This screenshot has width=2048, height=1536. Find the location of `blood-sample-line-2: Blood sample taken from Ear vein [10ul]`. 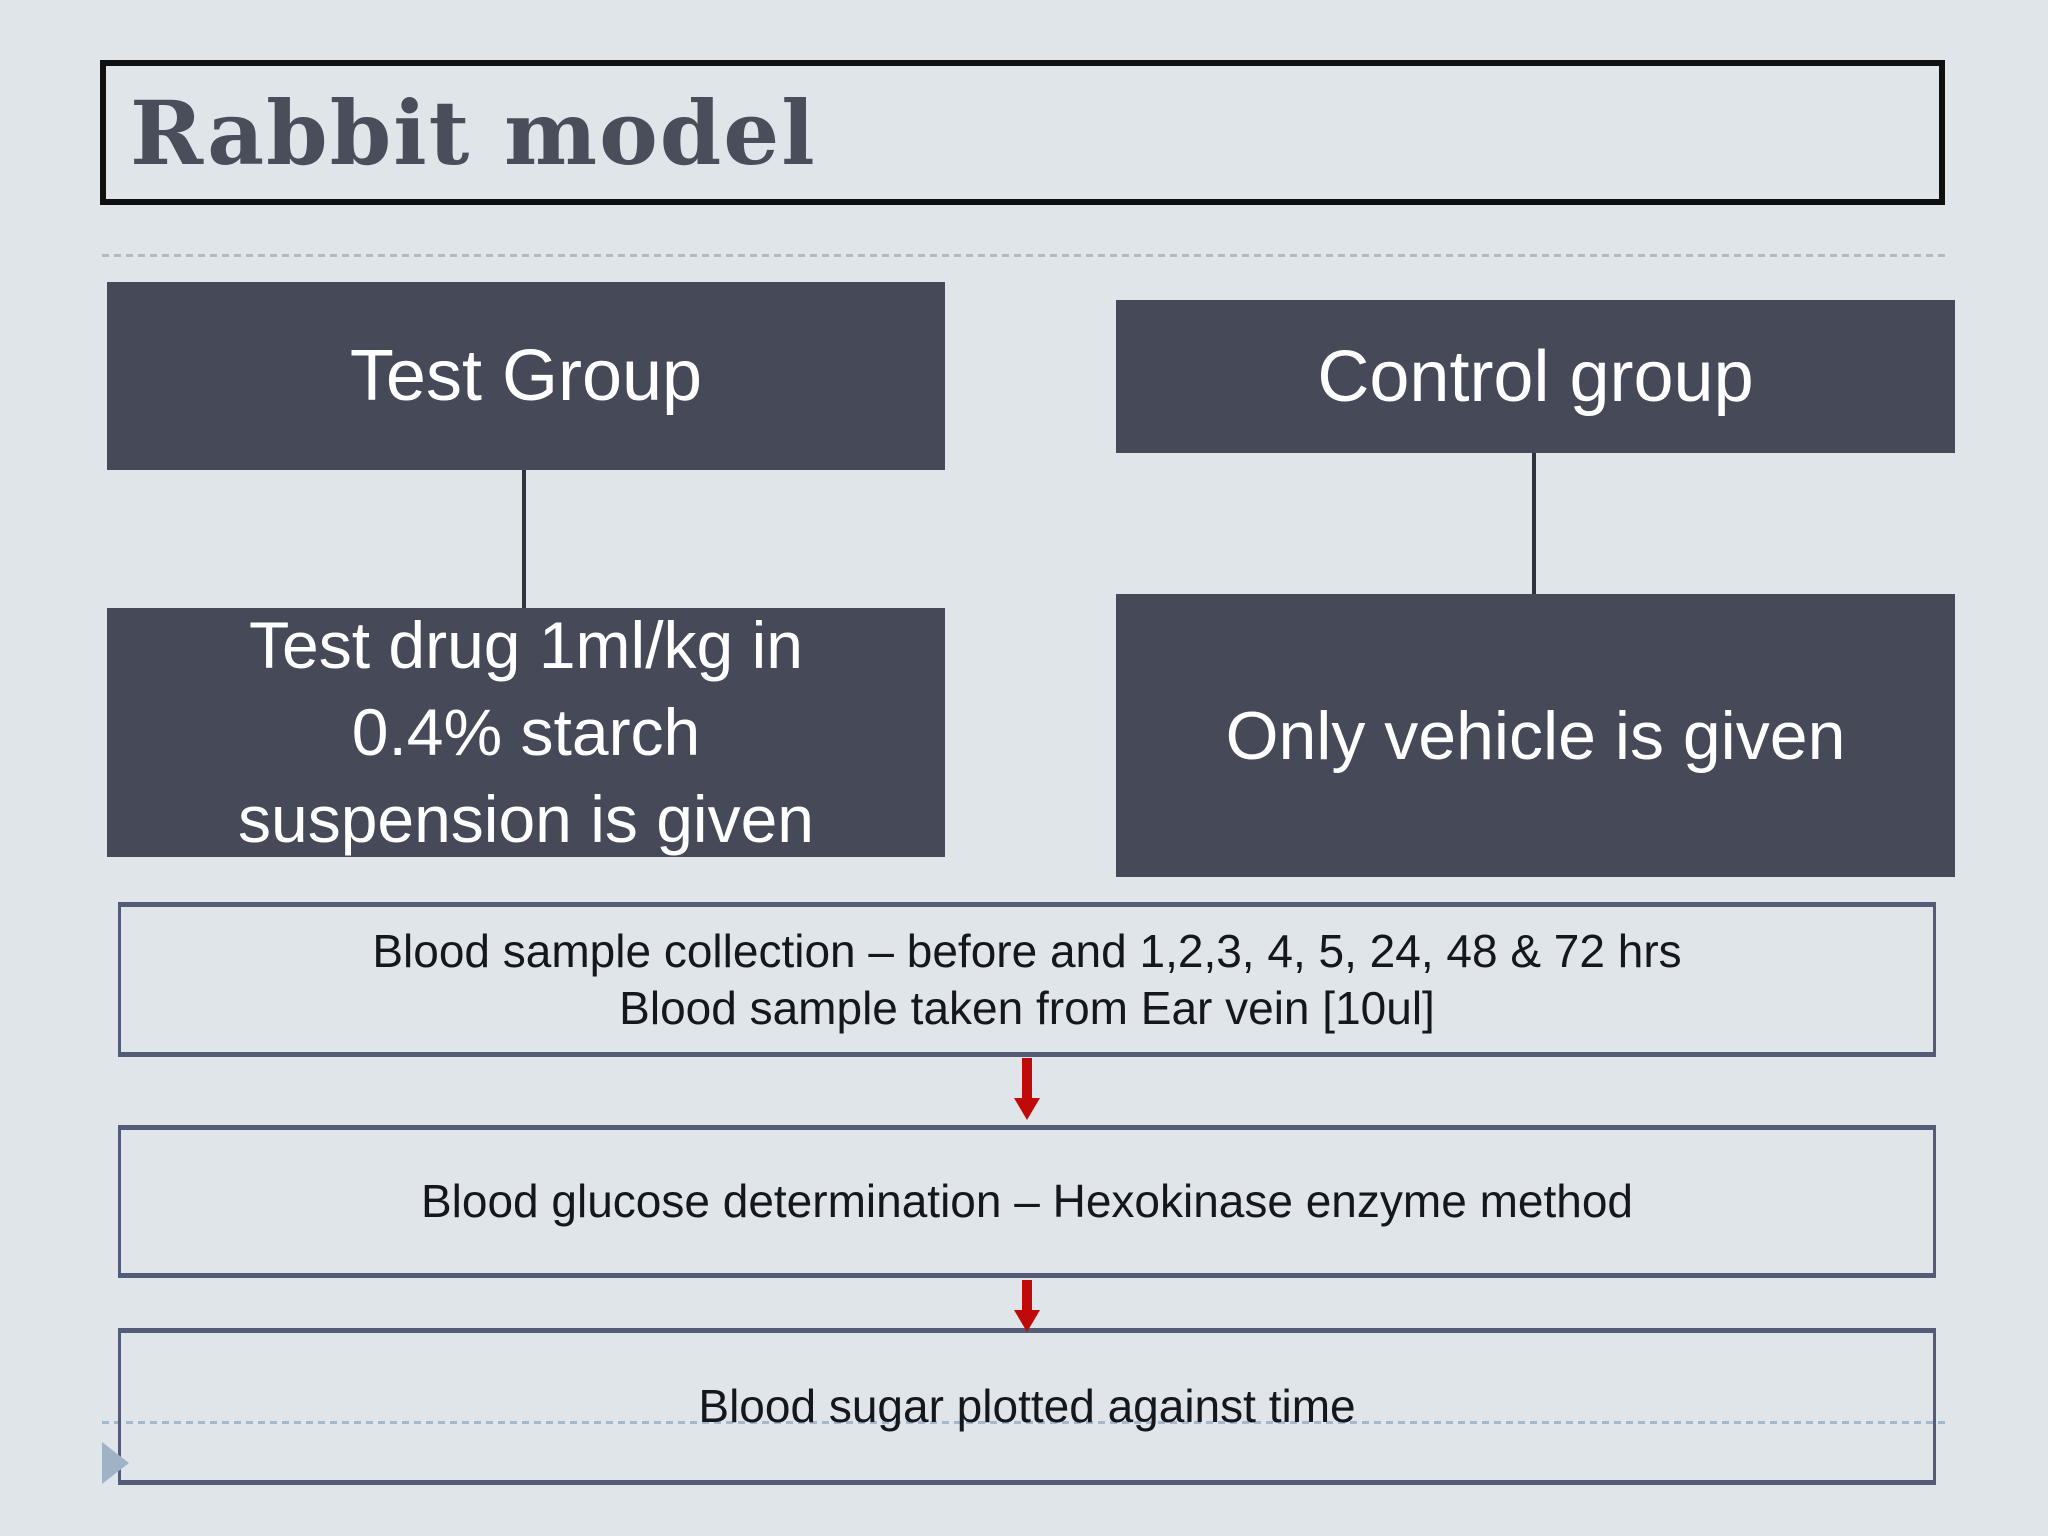

blood-sample-line-2: Blood sample taken from Ear vein [10ul] is located at coordinates (1027, 1007).